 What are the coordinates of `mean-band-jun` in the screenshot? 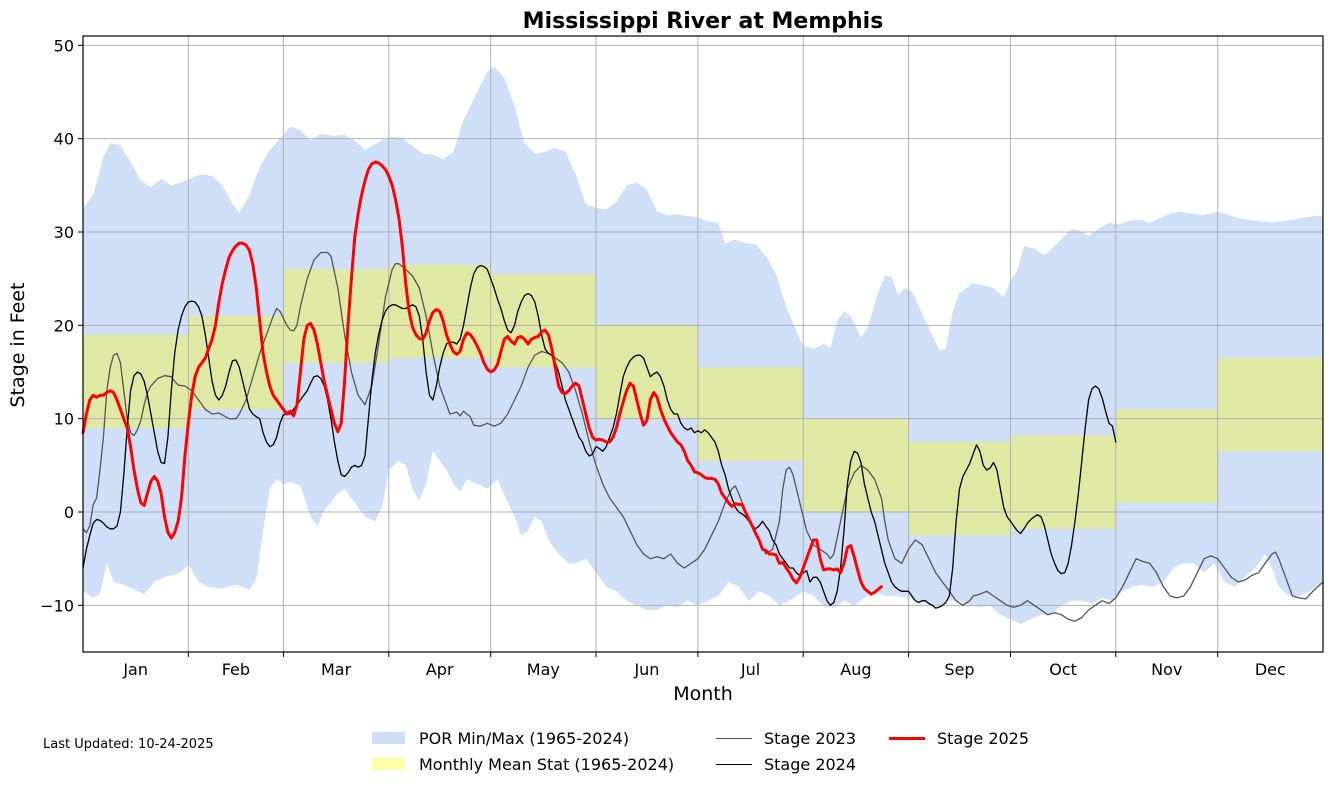 It's located at (646, 372).